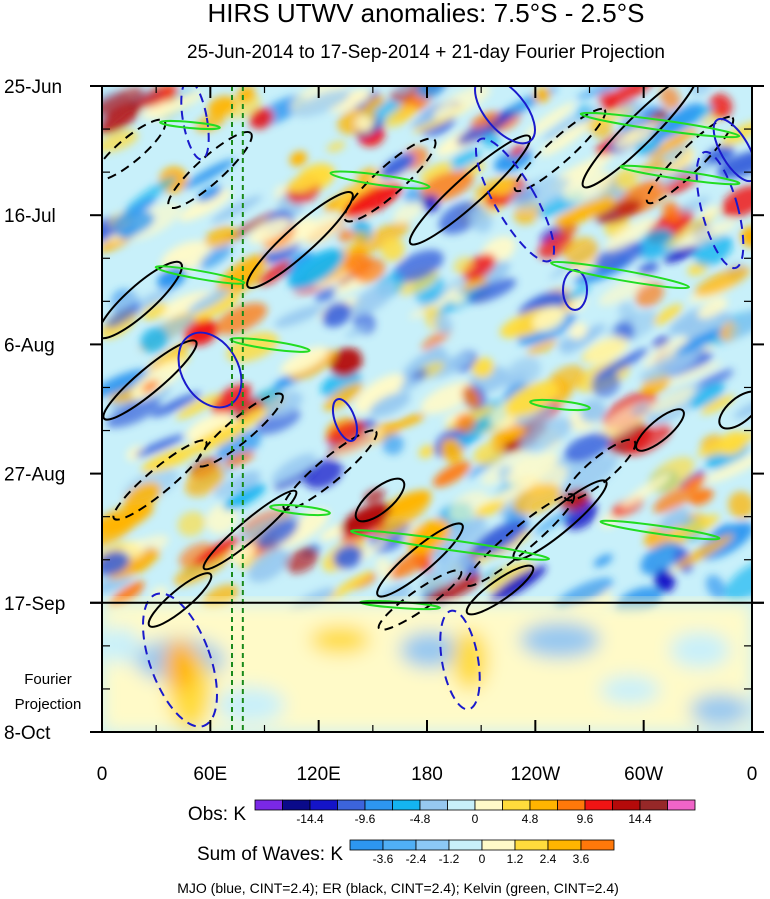 The height and width of the screenshot is (899, 770). What do you see at coordinates (34, 475) in the screenshot?
I see `y-tick-label: 27-Aug` at bounding box center [34, 475].